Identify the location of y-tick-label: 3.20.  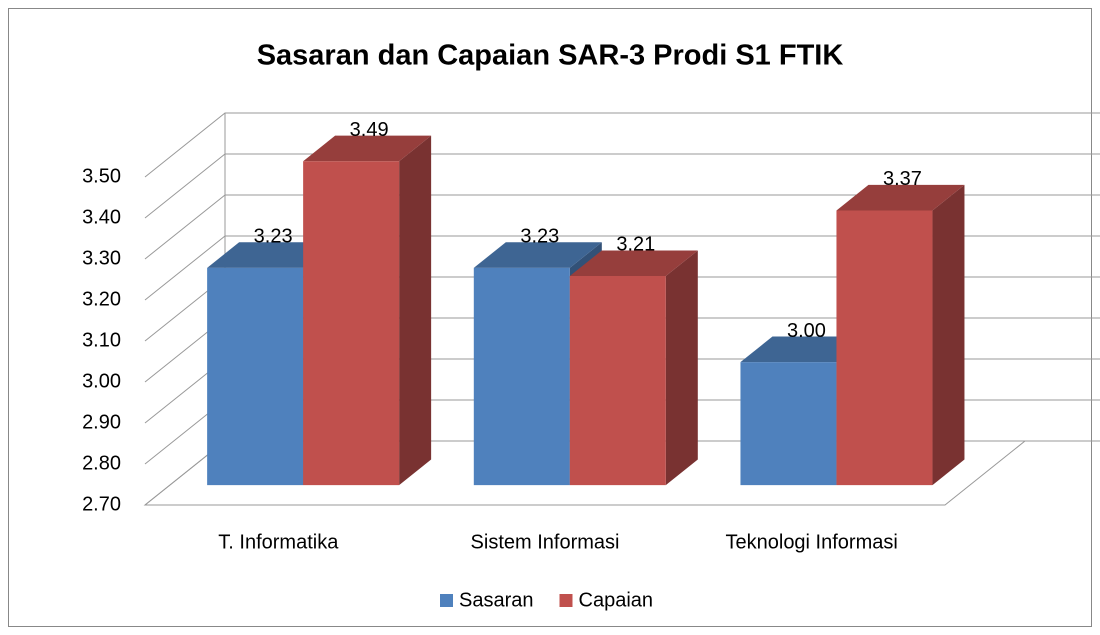
(101, 299).